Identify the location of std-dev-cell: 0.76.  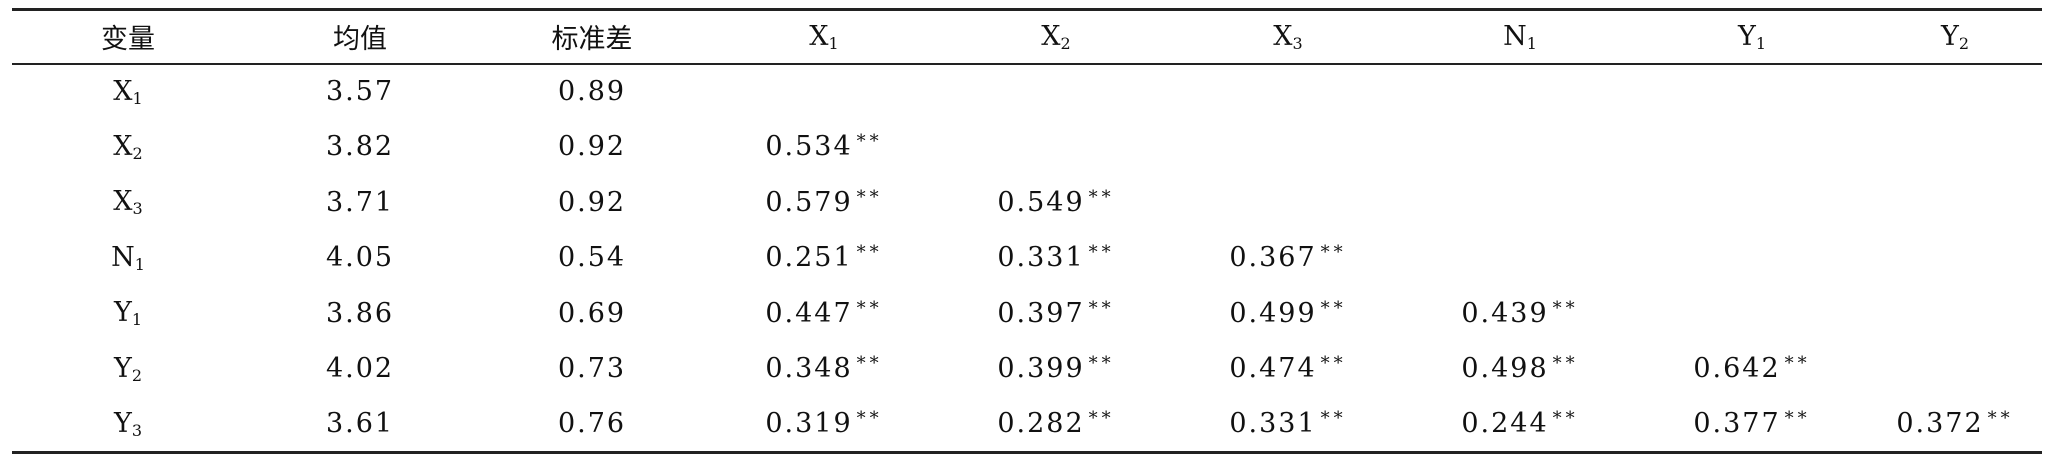
(592, 425).